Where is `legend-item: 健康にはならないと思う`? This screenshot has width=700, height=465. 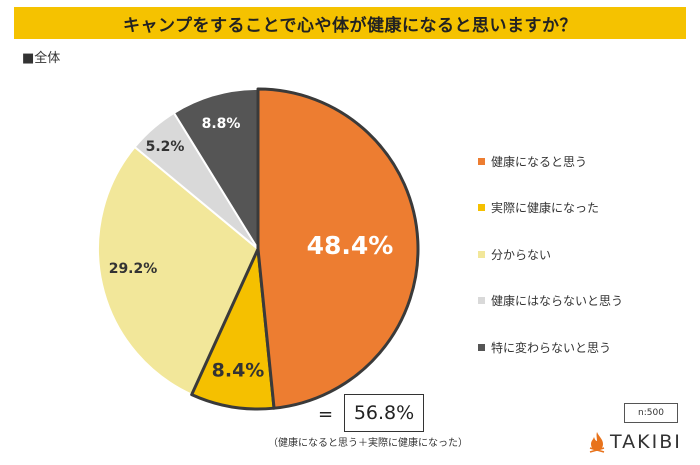 legend-item: 健康にはならないと思う is located at coordinates (550, 301).